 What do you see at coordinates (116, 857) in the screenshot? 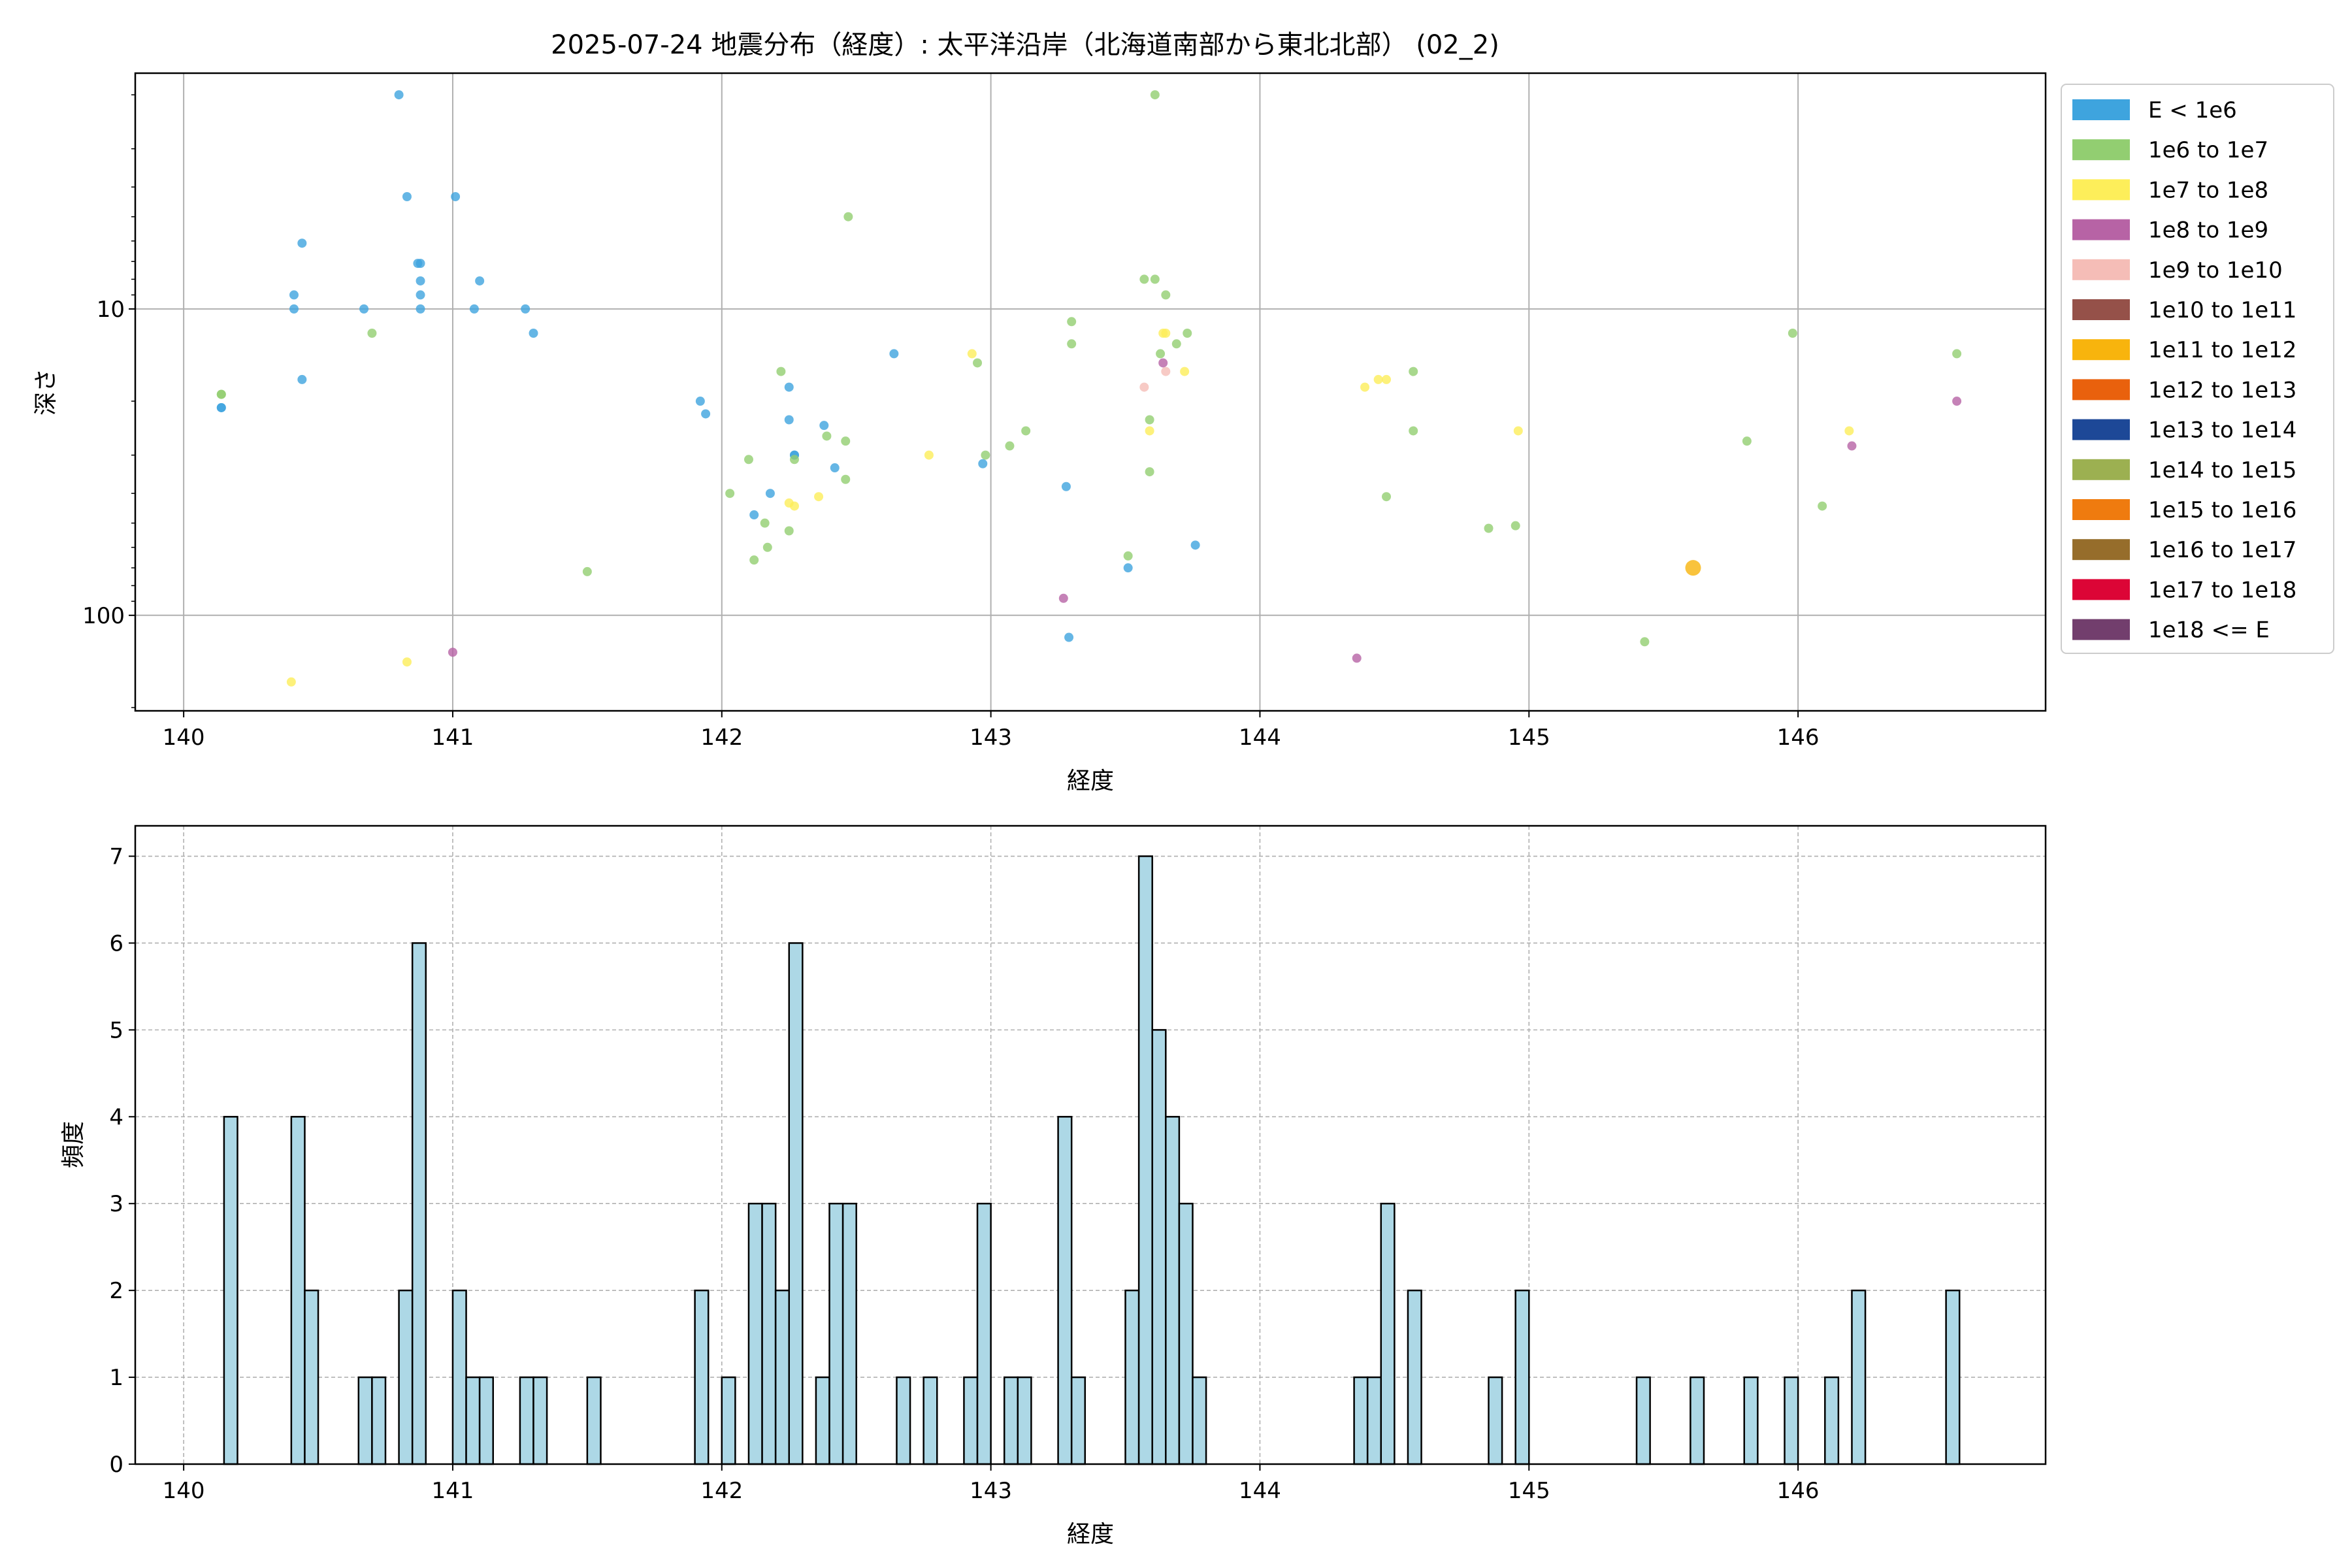
I see `histogram-y-tick-label: 7` at bounding box center [116, 857].